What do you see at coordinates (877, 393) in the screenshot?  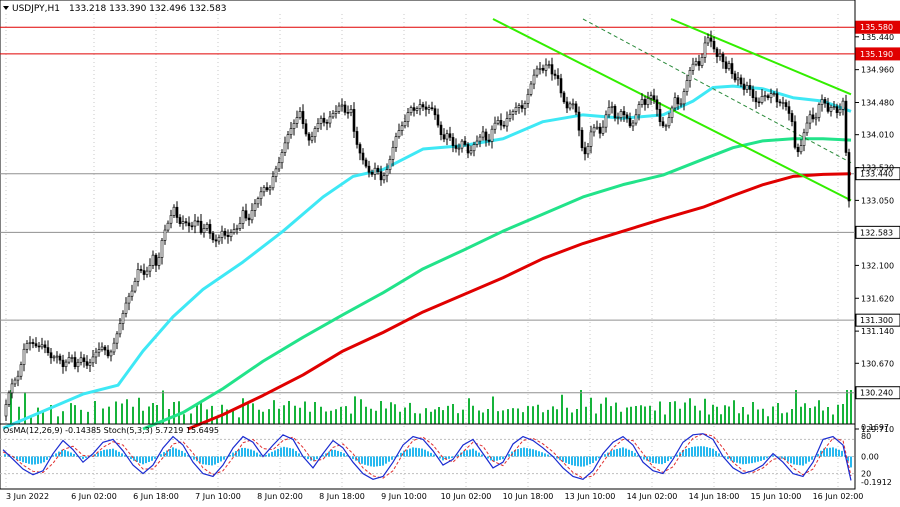 I see `level-label-box` at bounding box center [877, 393].